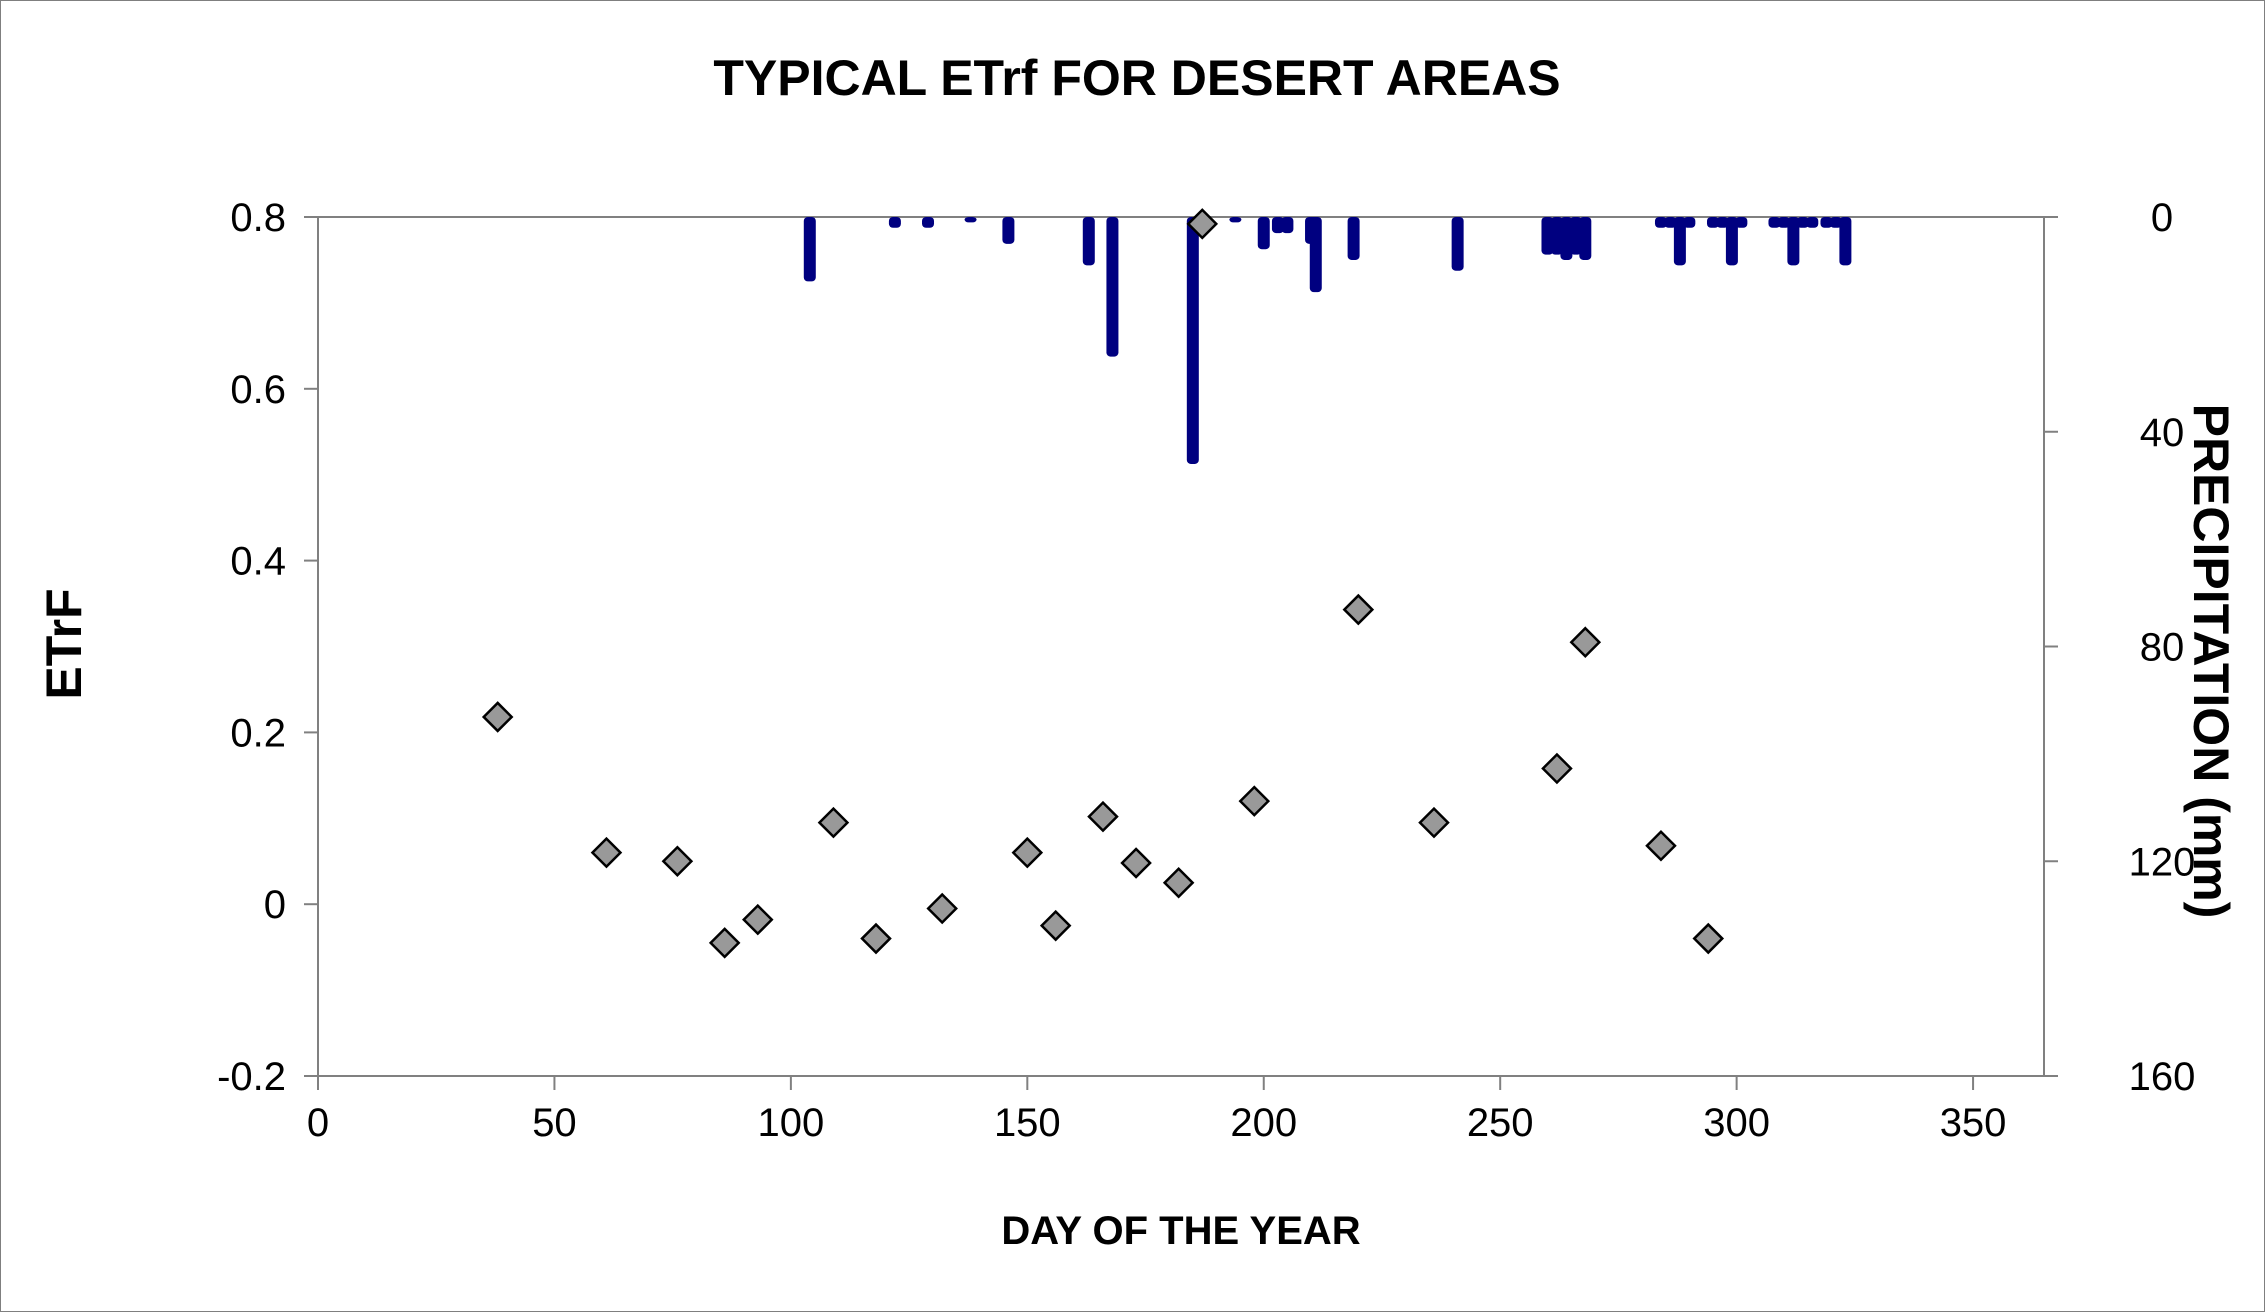 This screenshot has width=2265, height=1313. Describe the element at coordinates (2162, 862) in the screenshot. I see `y2-tick-label: 120` at that location.